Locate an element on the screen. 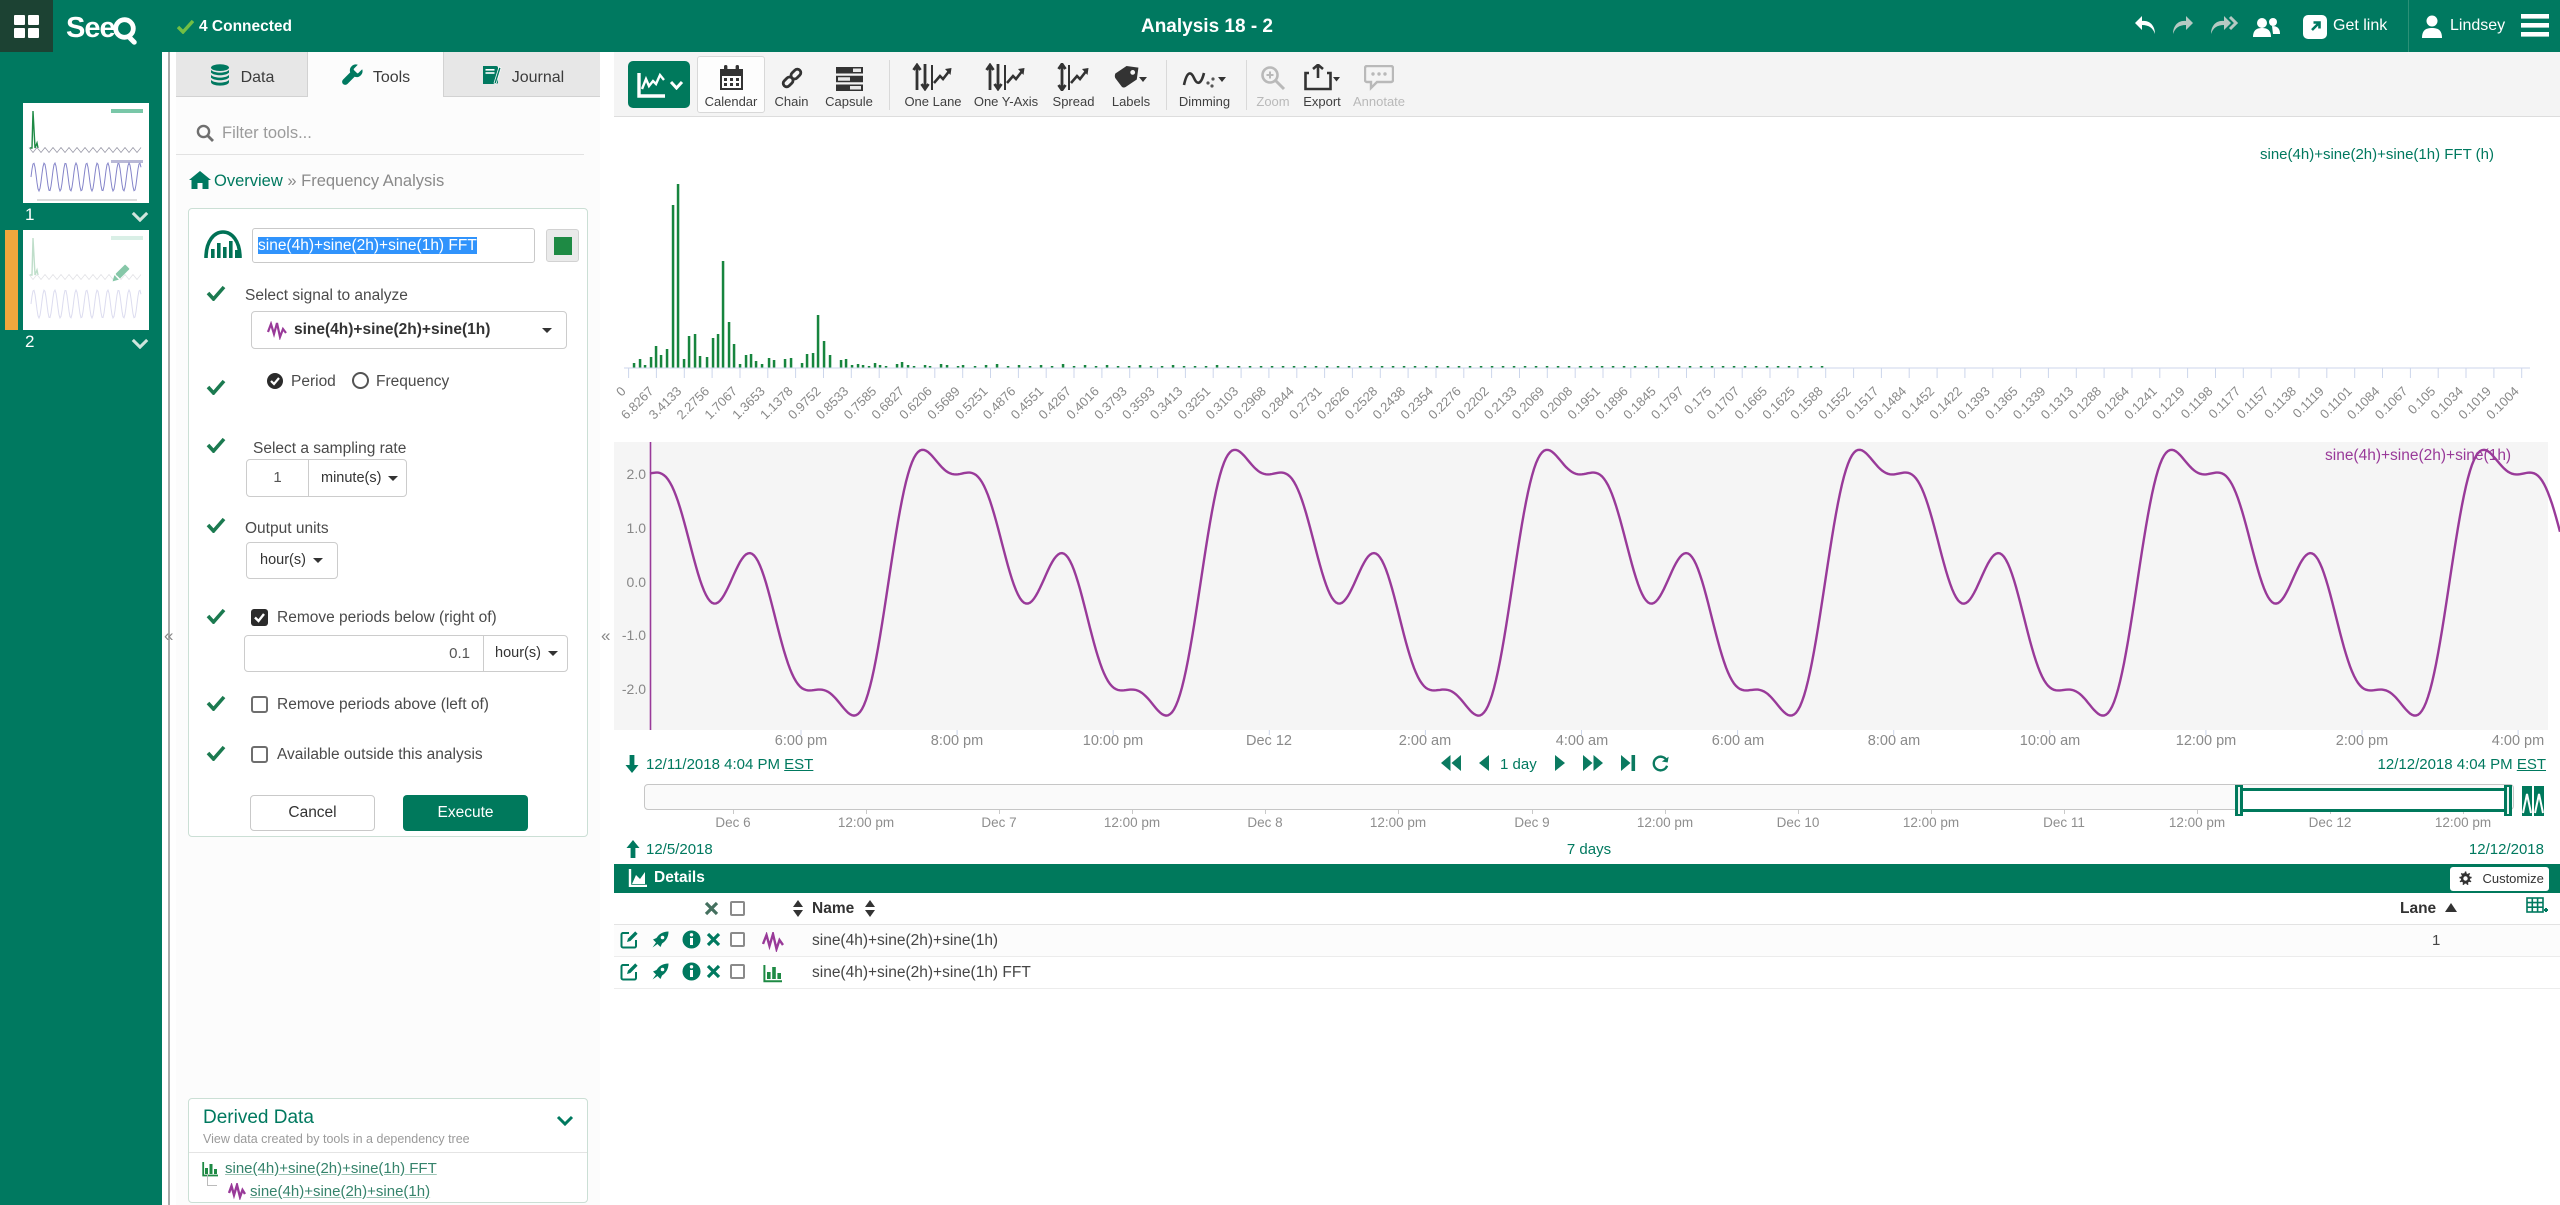 The width and height of the screenshot is (2560, 1205). svg-text: See is located at coordinates (90, 28).